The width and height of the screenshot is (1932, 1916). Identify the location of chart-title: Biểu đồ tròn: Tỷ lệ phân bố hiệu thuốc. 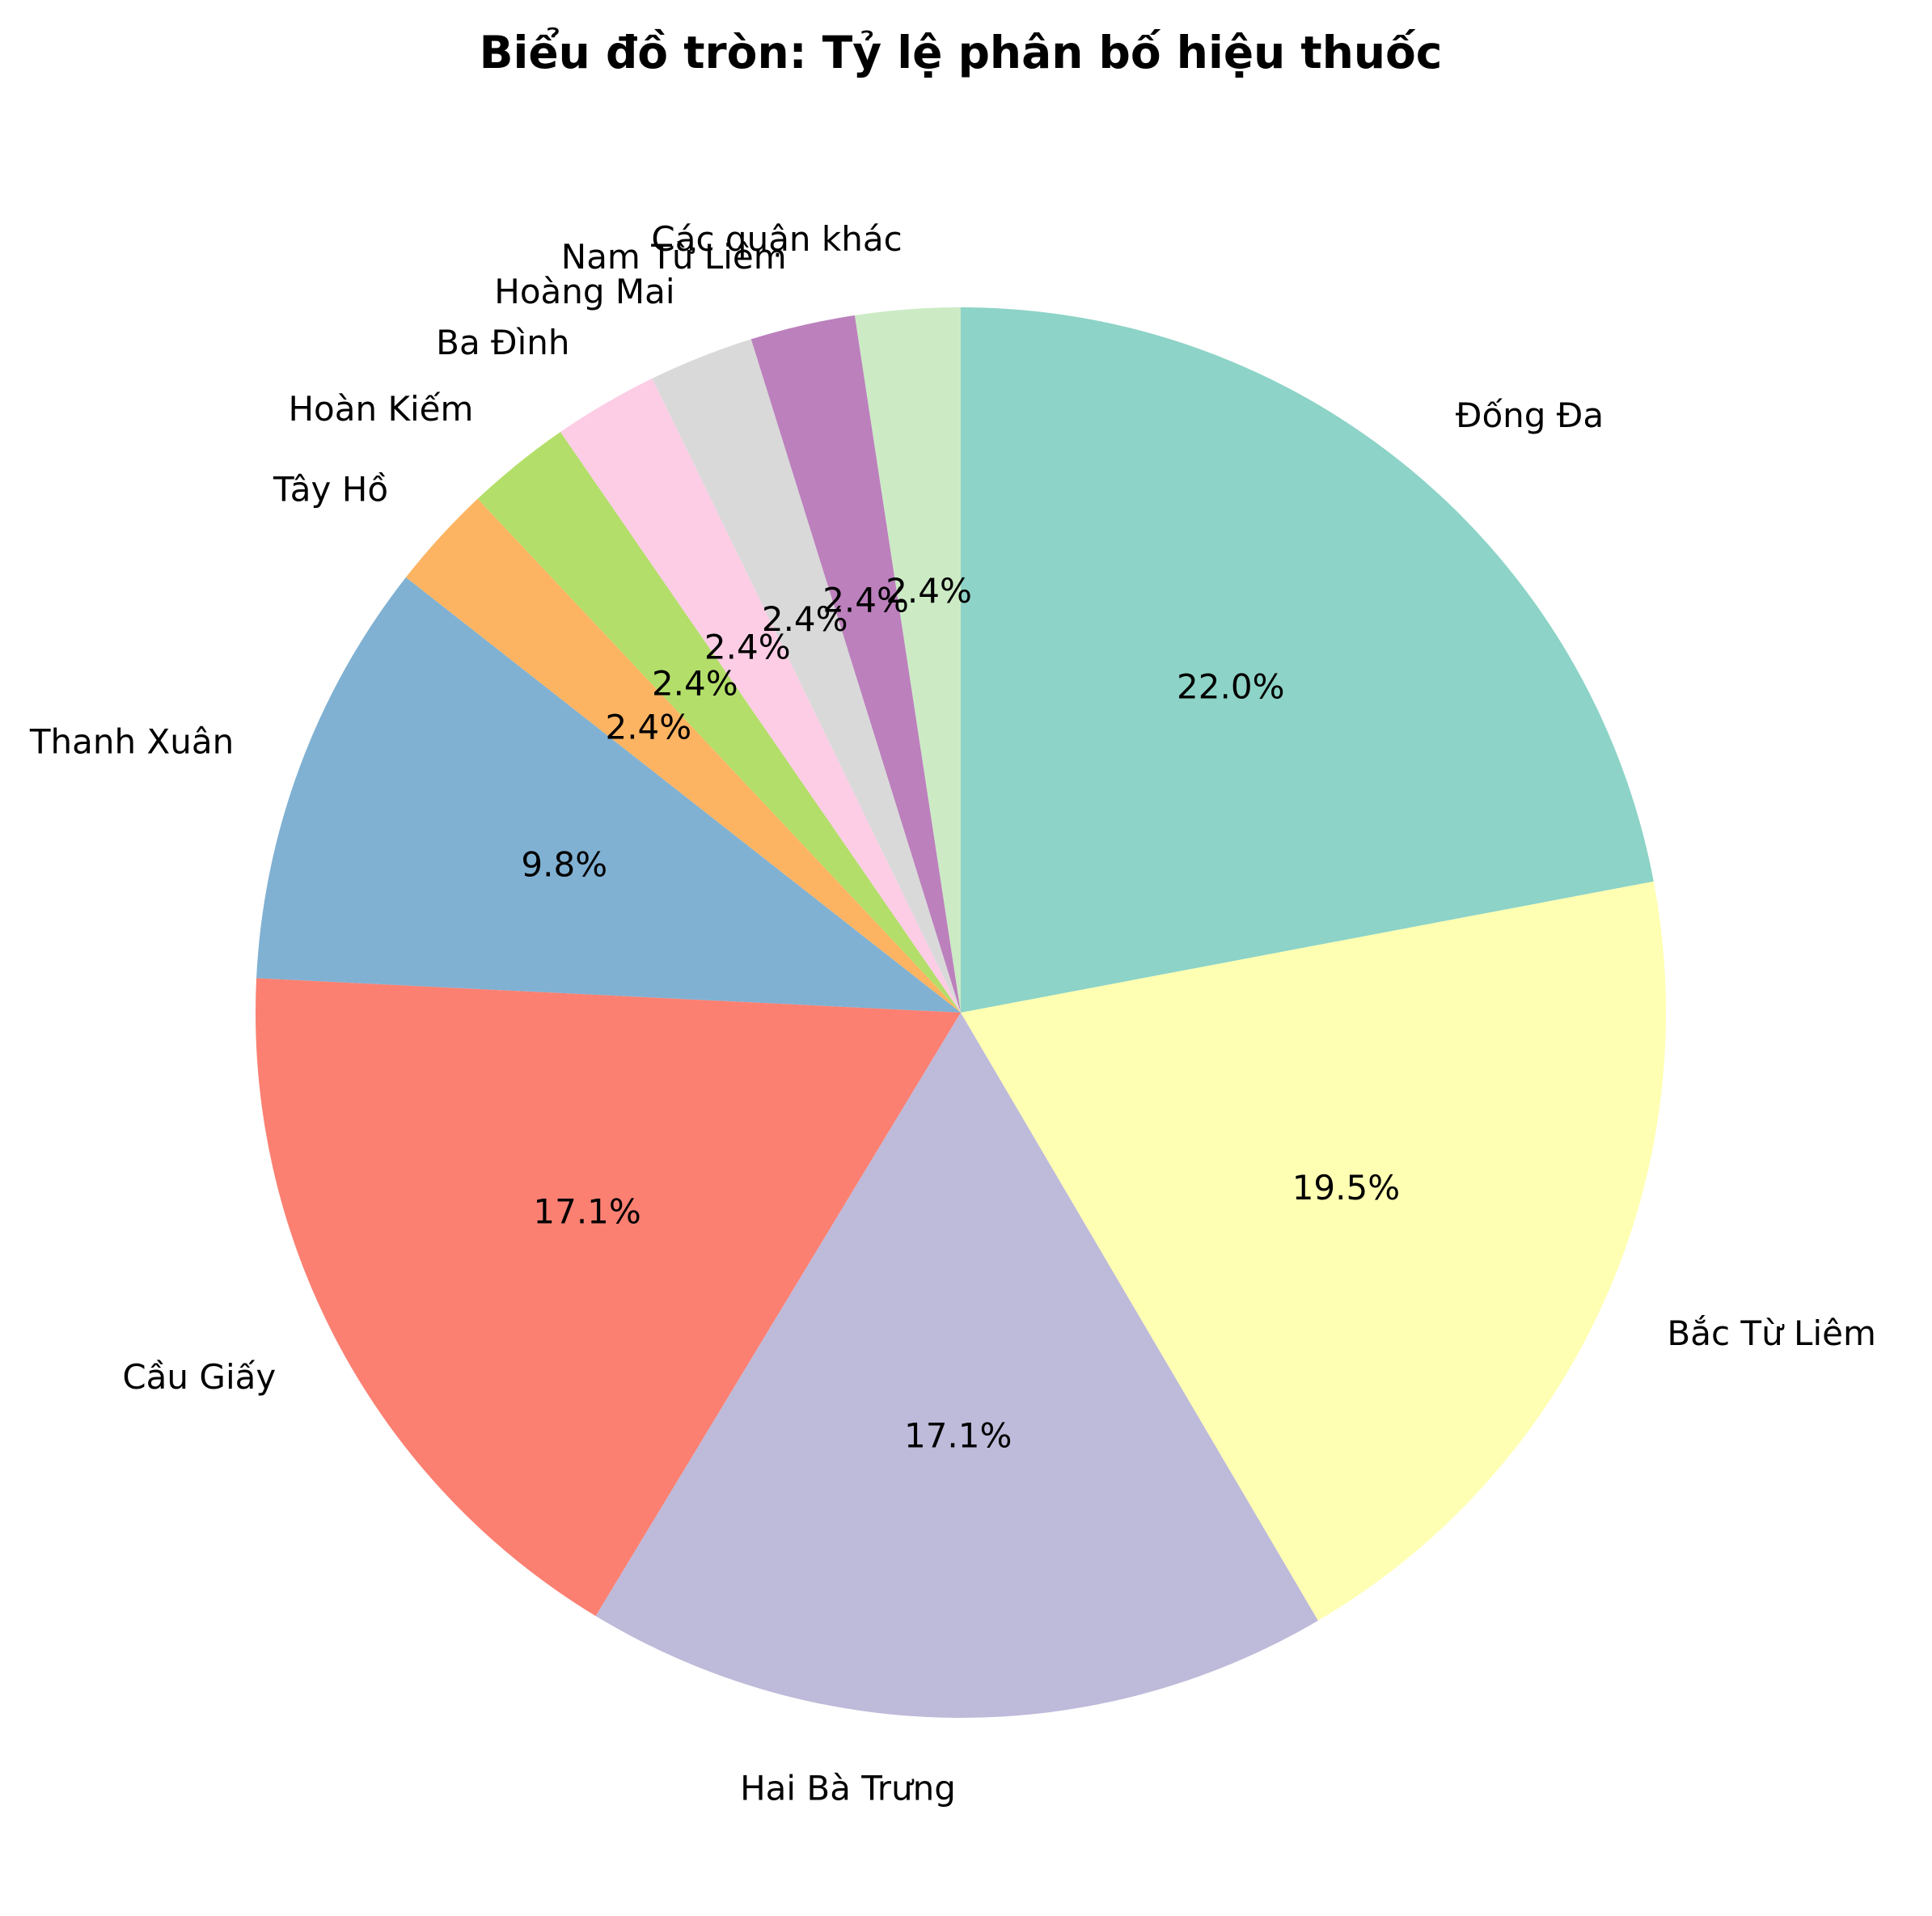
(961, 53).